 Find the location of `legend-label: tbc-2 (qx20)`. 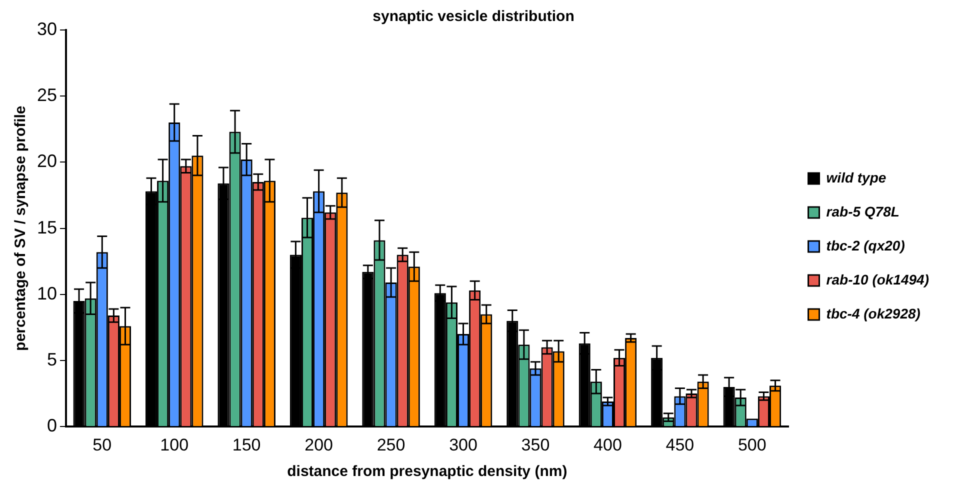

legend-label: tbc-2 (qx20) is located at coordinates (866, 245).